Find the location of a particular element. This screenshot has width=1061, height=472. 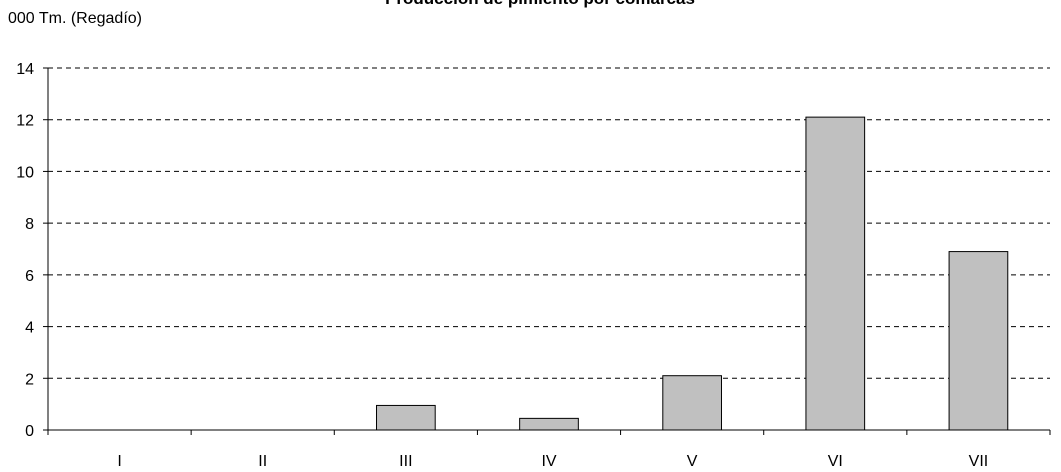

x-tick-label: II is located at coordinates (262, 461).